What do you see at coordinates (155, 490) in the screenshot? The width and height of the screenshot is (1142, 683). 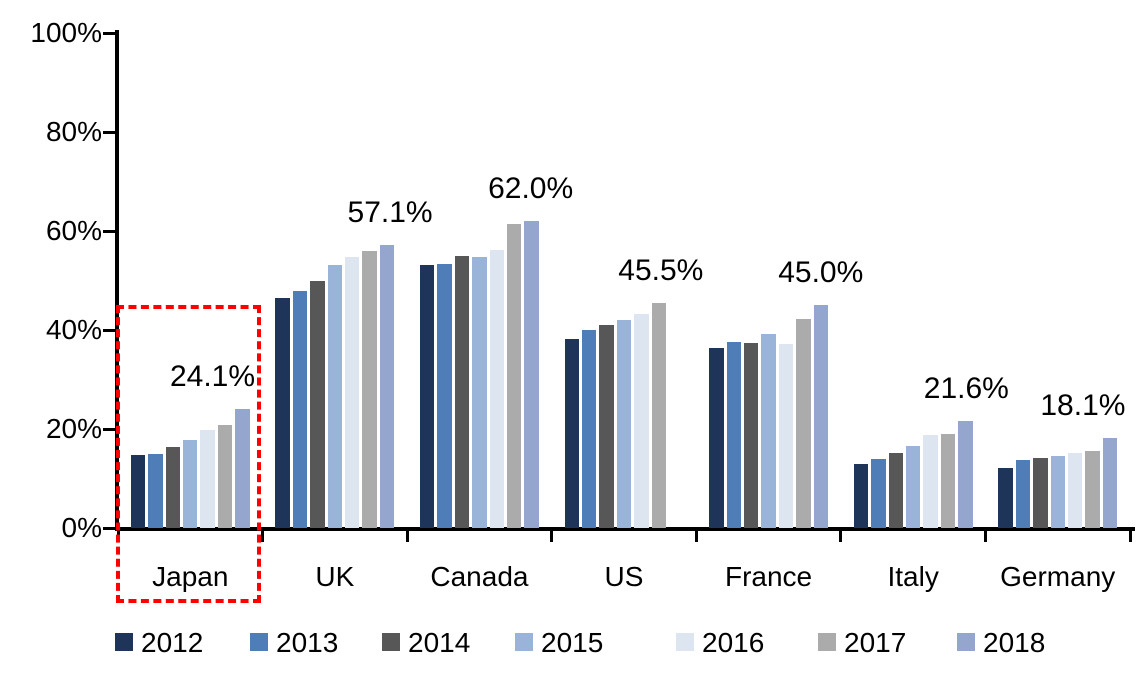 I see `bar-japan-2013` at bounding box center [155, 490].